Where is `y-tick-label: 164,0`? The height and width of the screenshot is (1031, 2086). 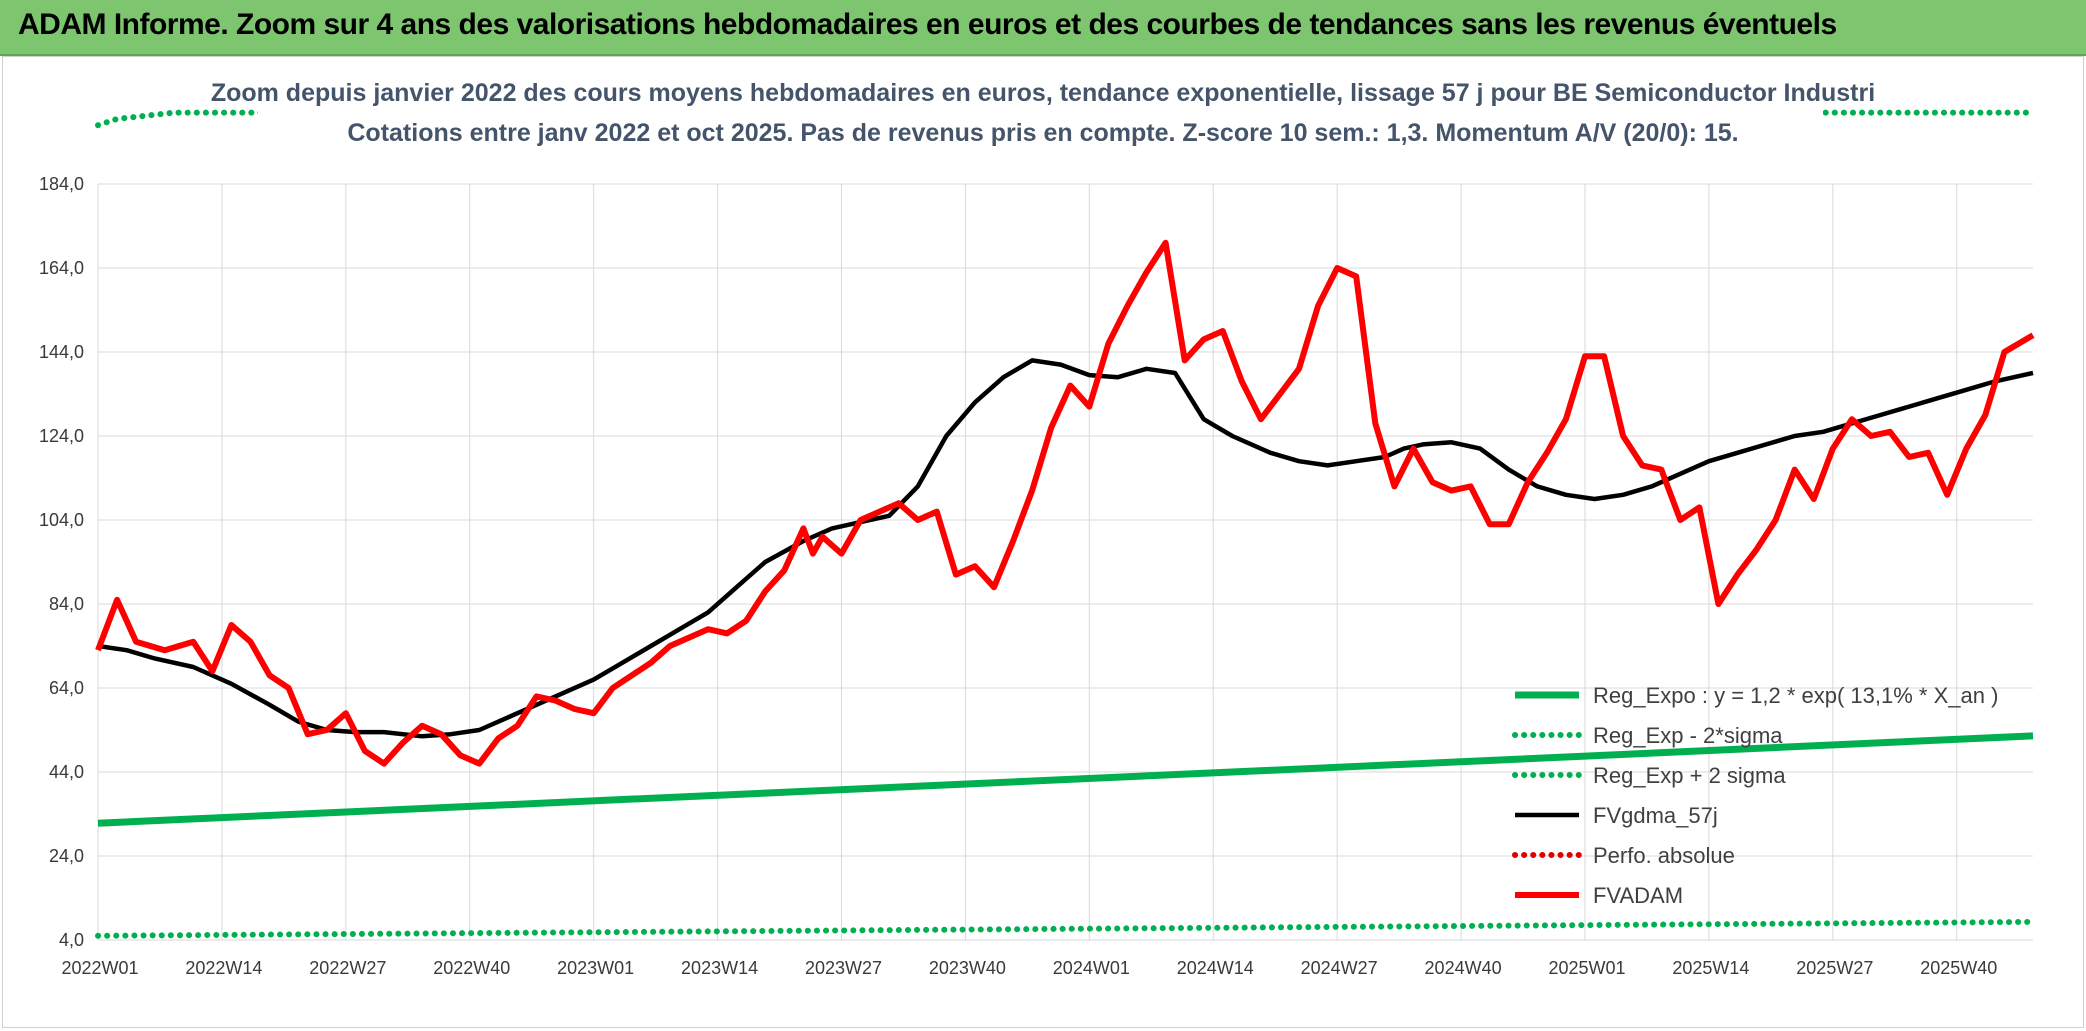
y-tick-label: 164,0 is located at coordinates (61, 268).